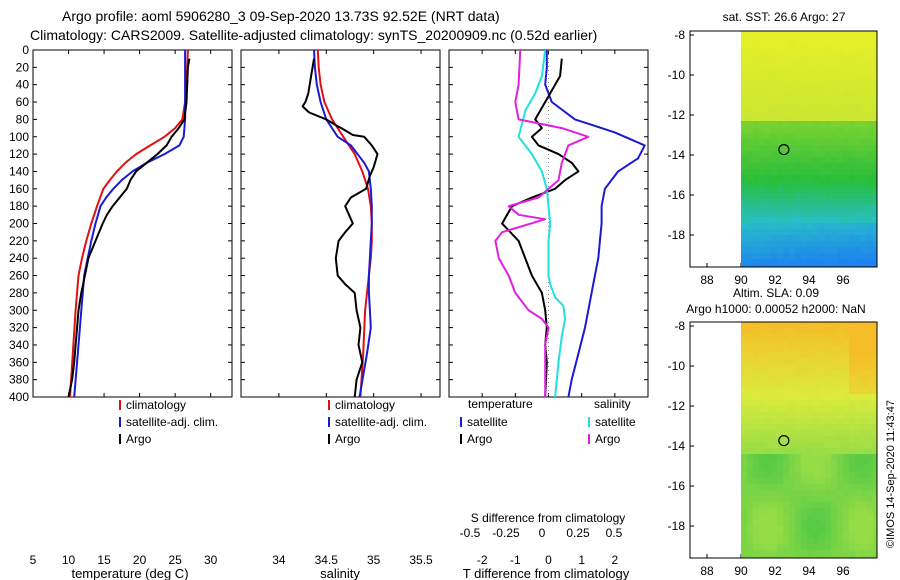 The width and height of the screenshot is (900, 580). I want to click on temperature-axes, so click(132, 223).